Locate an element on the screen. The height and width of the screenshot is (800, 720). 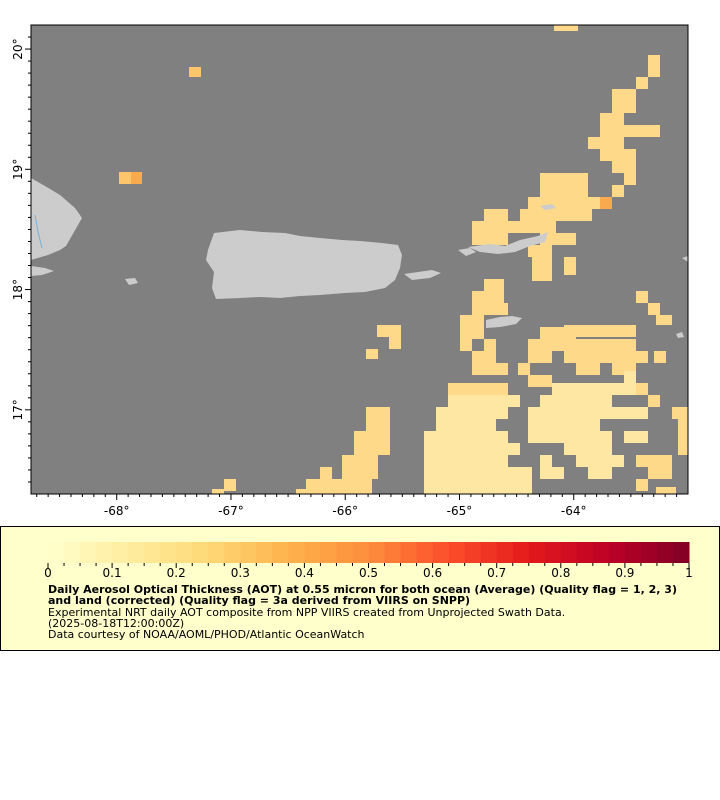
hispaniola-tip-land is located at coordinates (42, 271).